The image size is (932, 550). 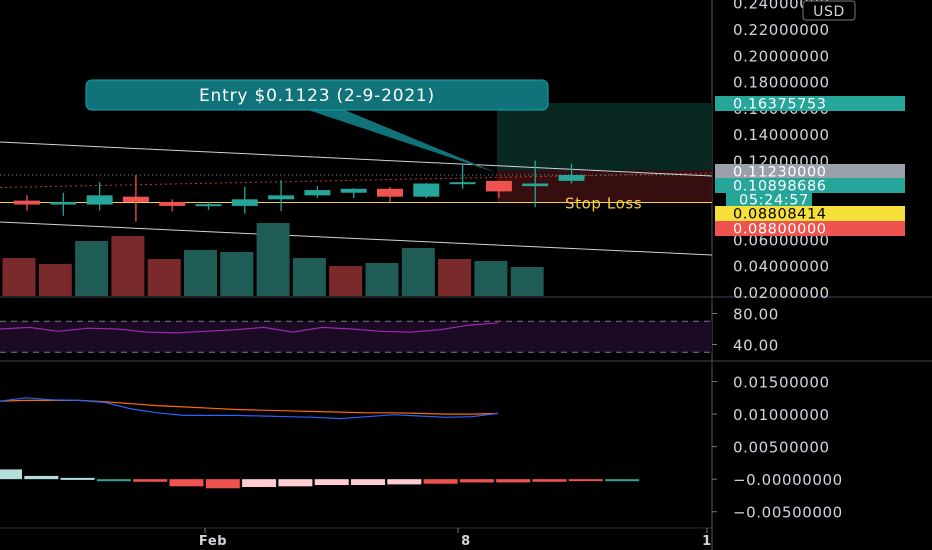 I want to click on stop-loss-zone, so click(x=604, y=186).